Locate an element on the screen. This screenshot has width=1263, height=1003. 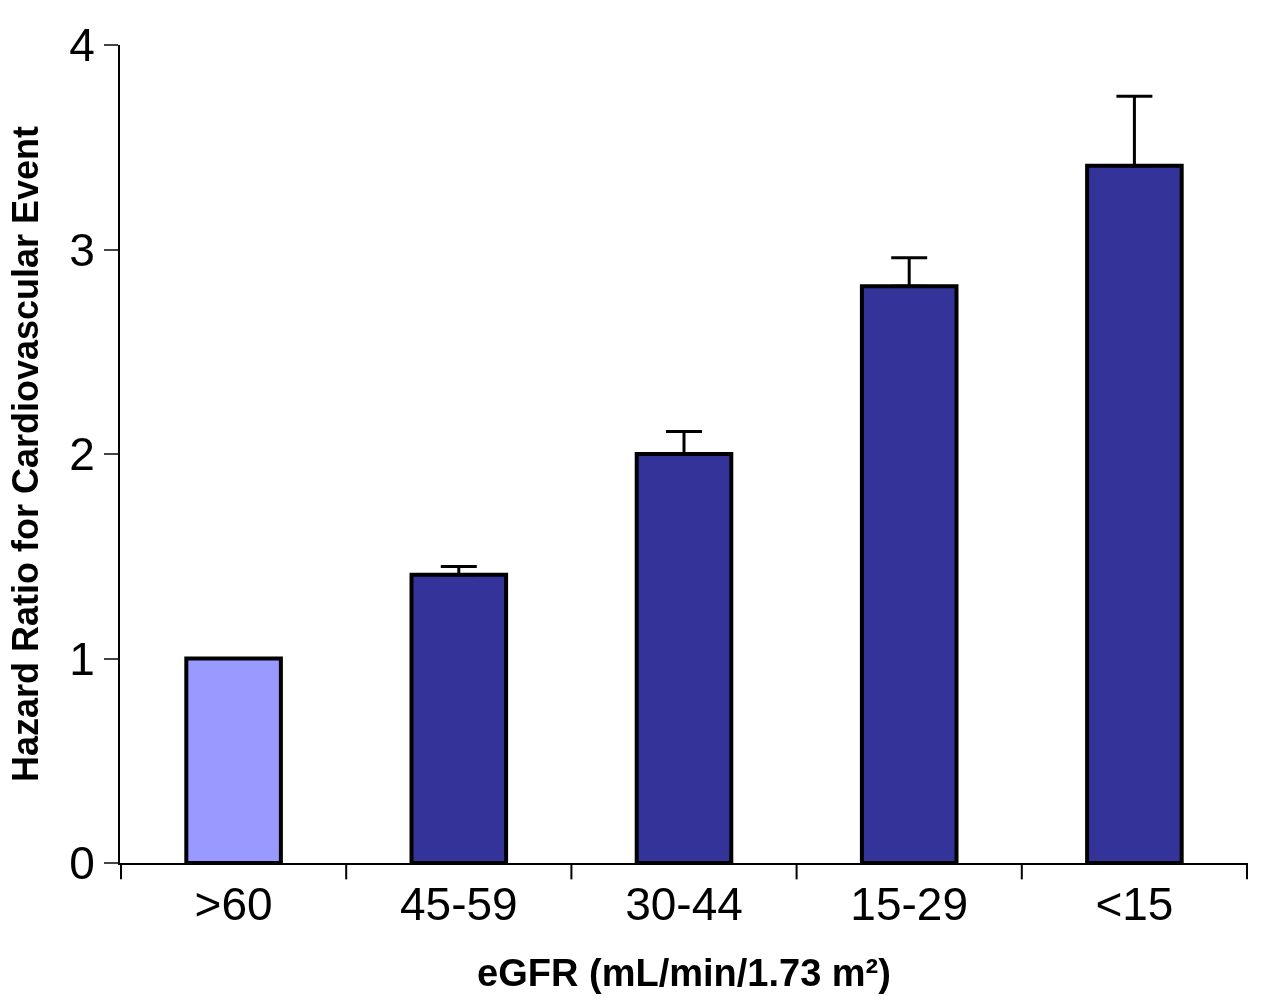
y-tick-label: 0 is located at coordinates (82, 863).